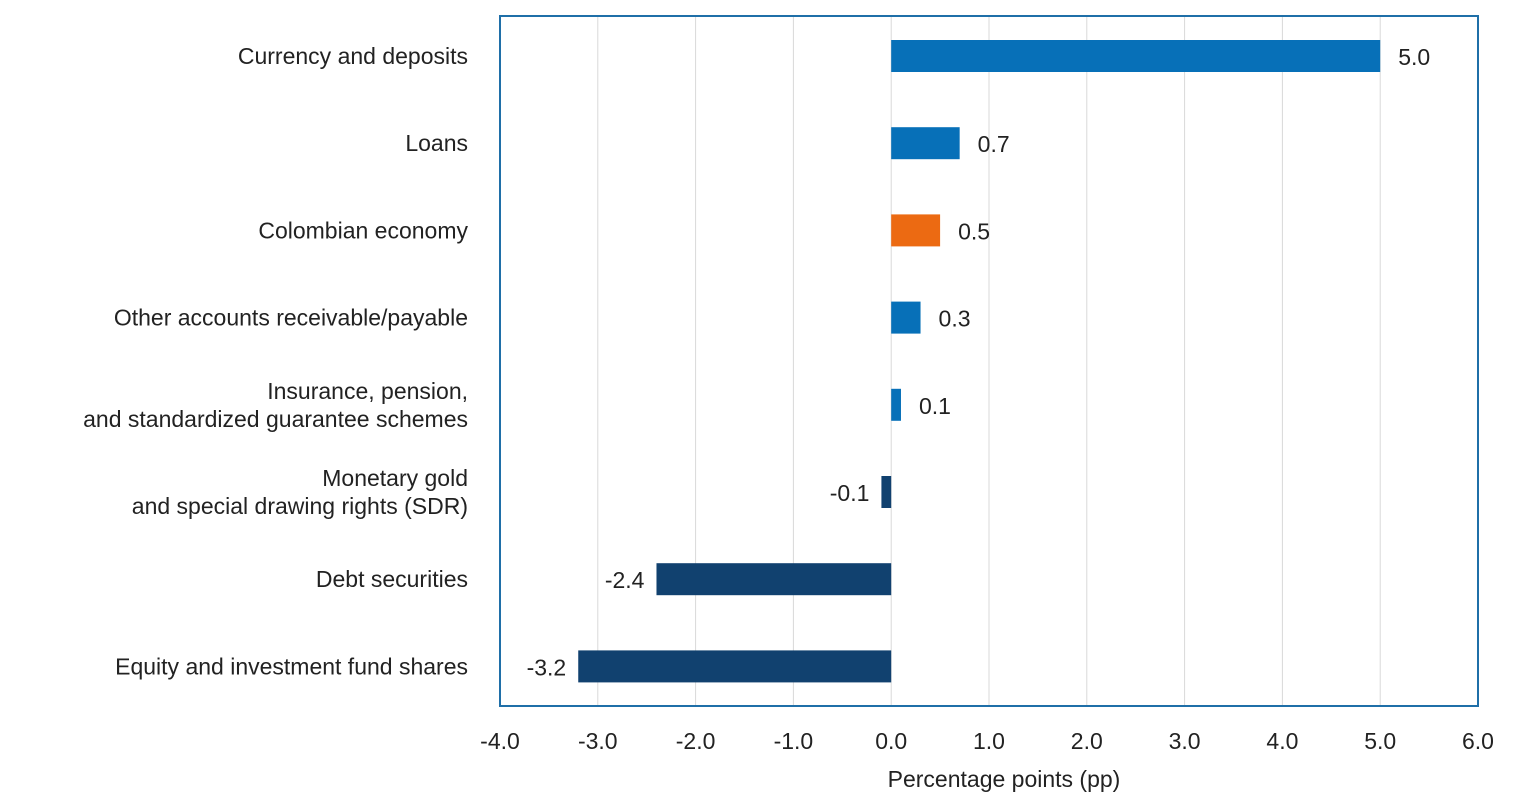 Image resolution: width=1524 pixels, height=812 pixels. Describe the element at coordinates (974, 231) in the screenshot. I see `data-label: 0.5` at that location.